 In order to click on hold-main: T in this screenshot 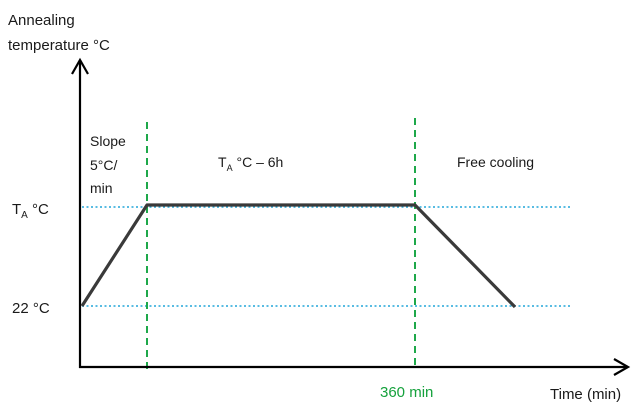, I will do `click(222, 162)`.